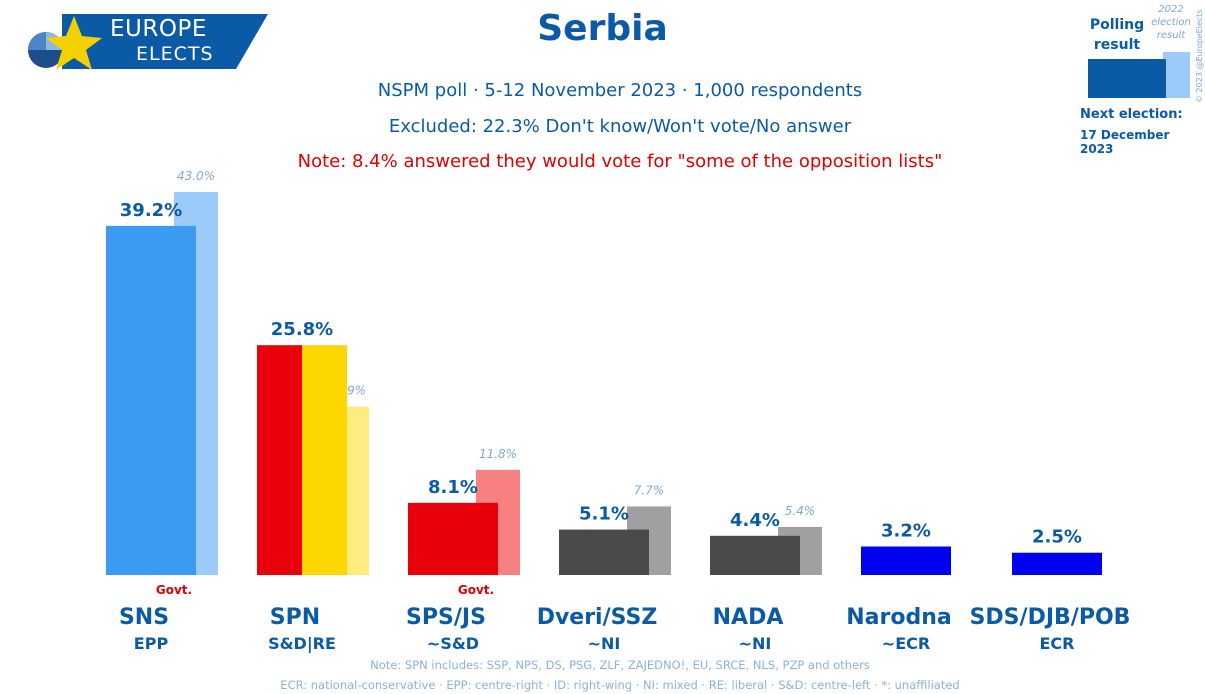  I want to click on group-label-sds-djb-pob: ECR, so click(1057, 643).